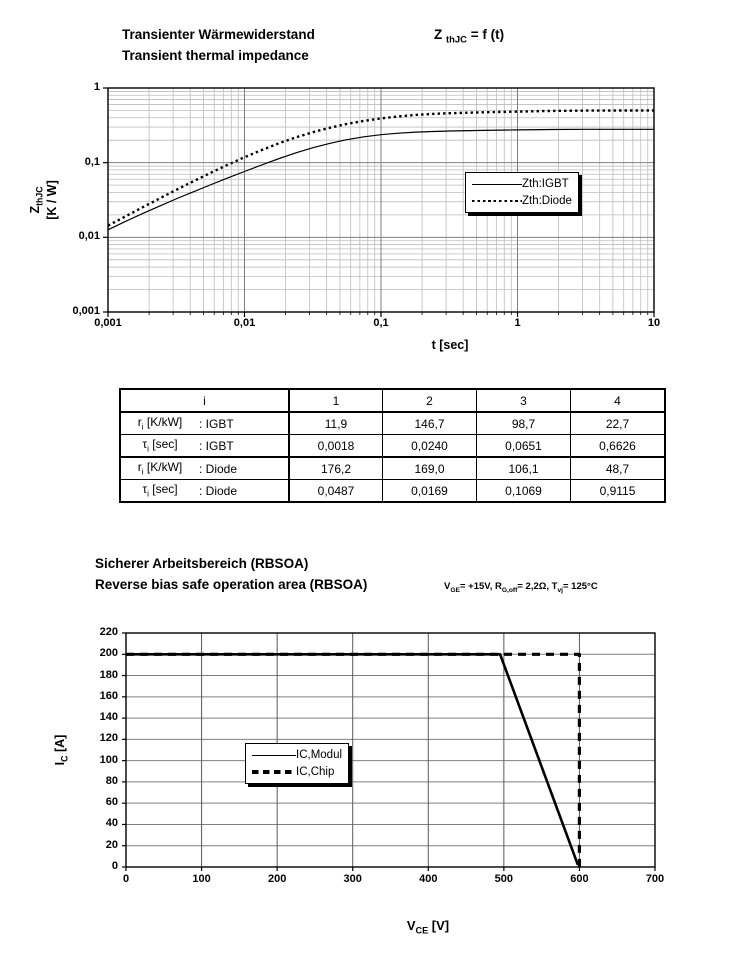  I want to click on zth-y-tick-label: 0,1, so click(92, 161).